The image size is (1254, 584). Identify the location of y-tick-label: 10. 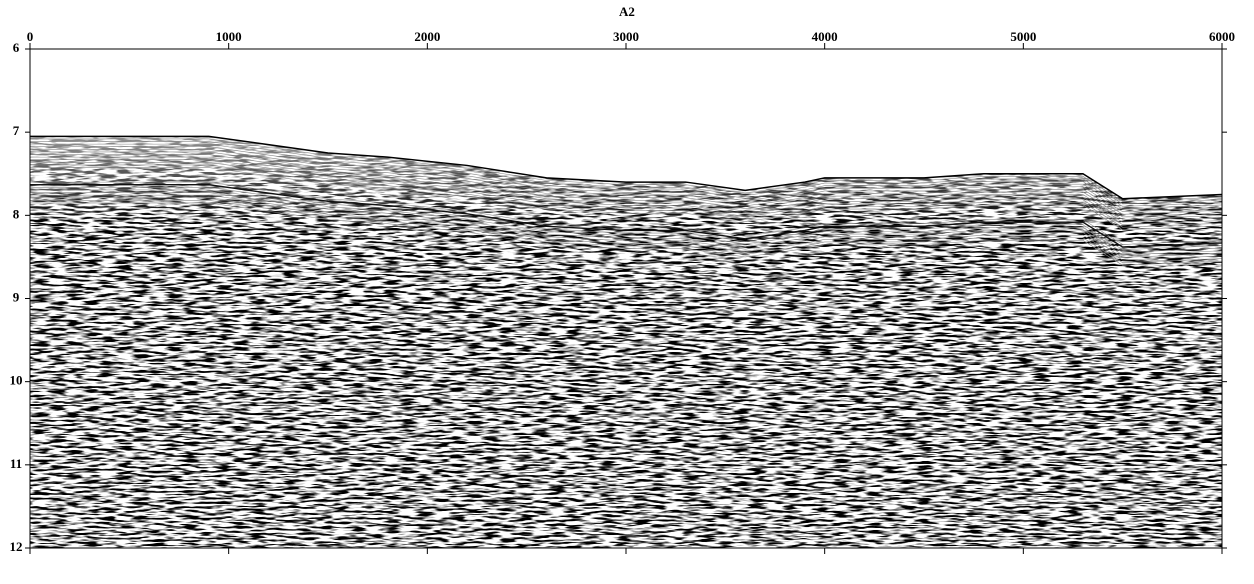
(16, 380).